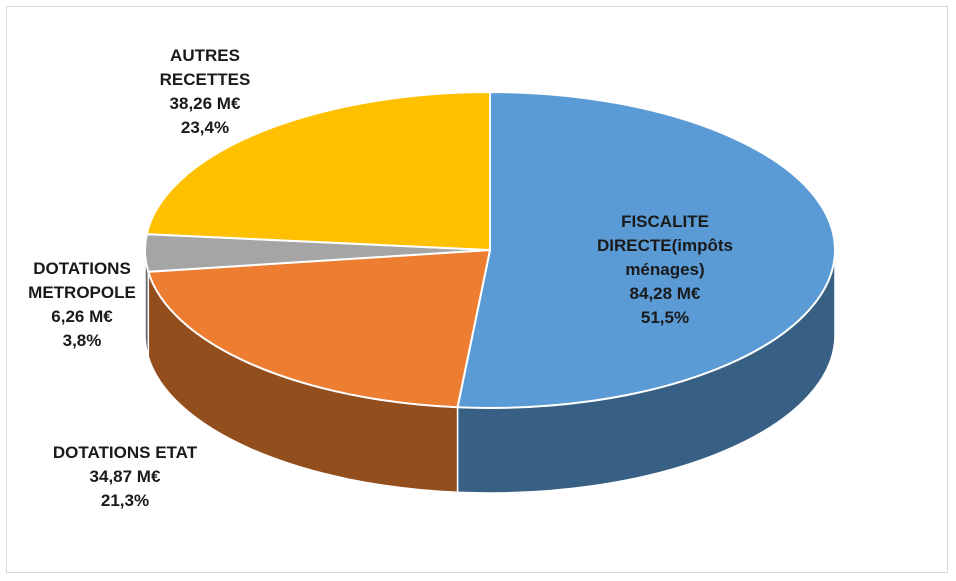 The height and width of the screenshot is (581, 956). Describe the element at coordinates (82, 316) in the screenshot. I see `amount-label: 6,26 M€` at that location.